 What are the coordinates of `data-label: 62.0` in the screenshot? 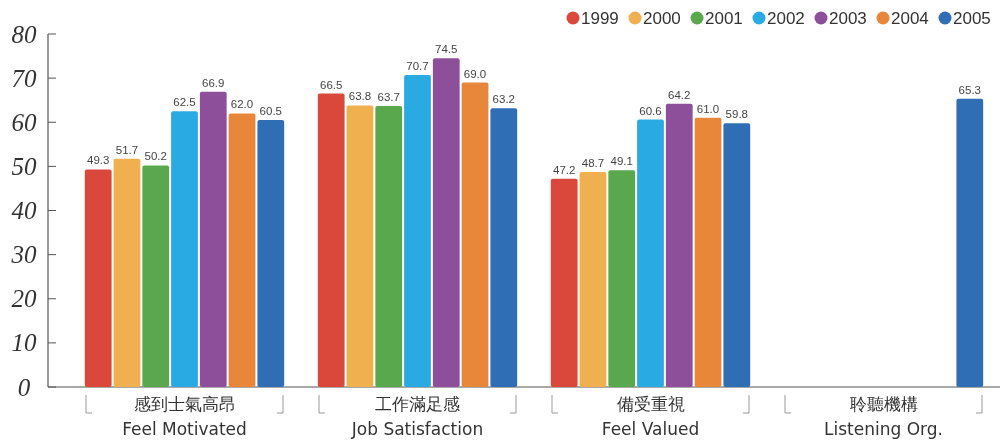 It's located at (242, 104).